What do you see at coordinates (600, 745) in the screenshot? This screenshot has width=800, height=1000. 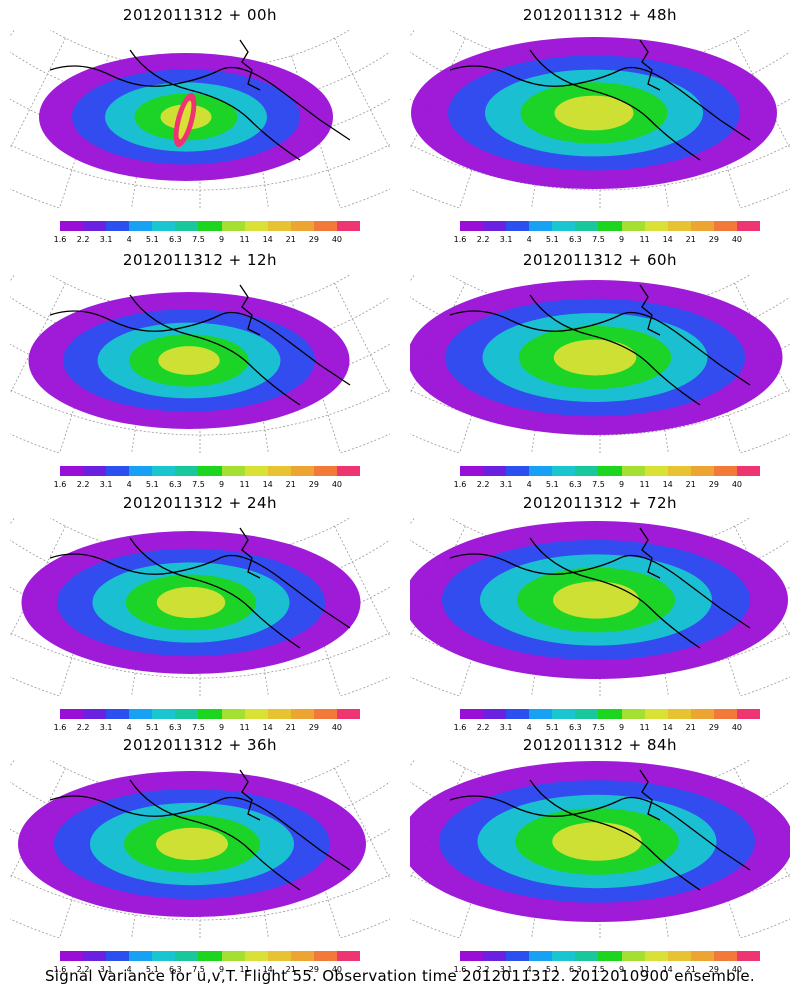 I see `panel-title: 2012011312 + 84h` at bounding box center [600, 745].